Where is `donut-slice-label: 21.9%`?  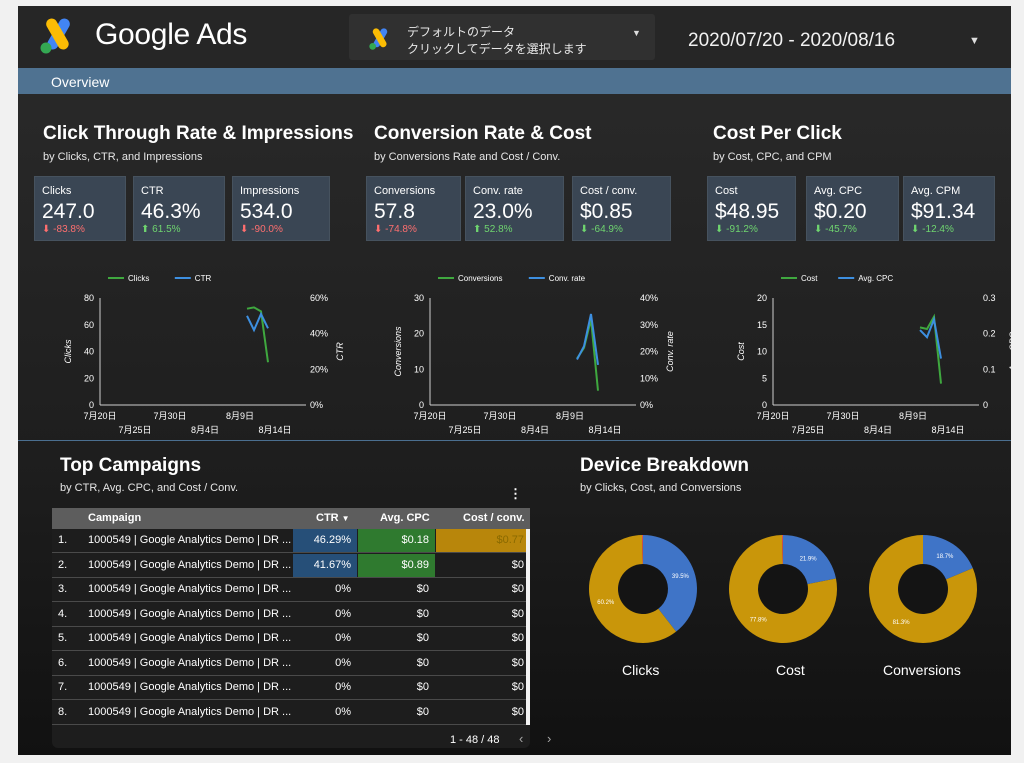 donut-slice-label: 21.9% is located at coordinates (809, 559).